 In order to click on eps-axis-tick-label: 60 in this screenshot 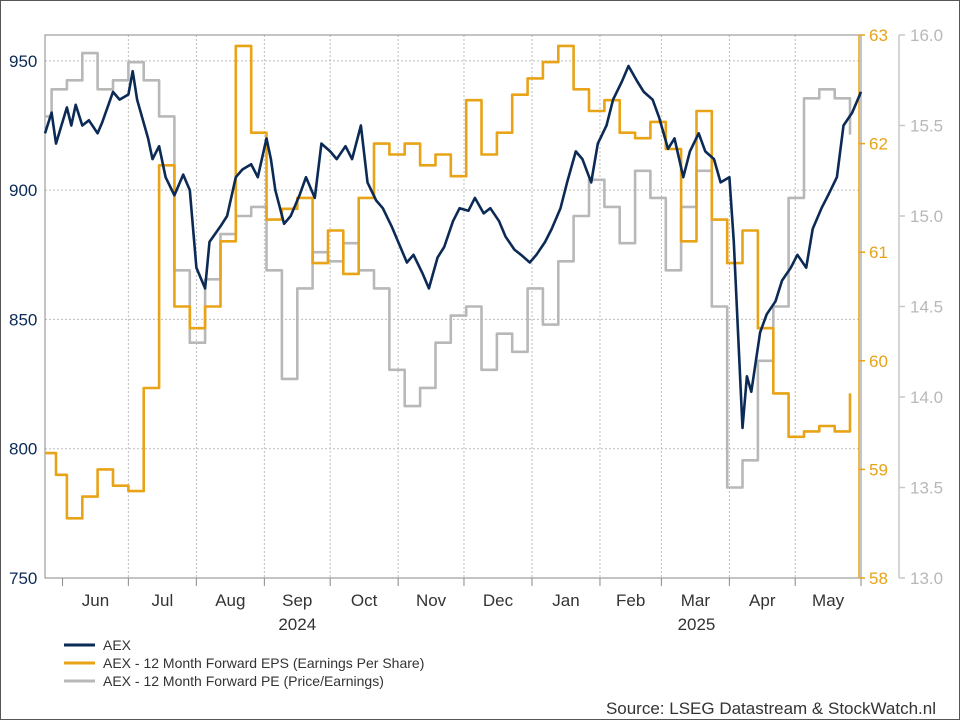, I will do `click(878, 361)`.